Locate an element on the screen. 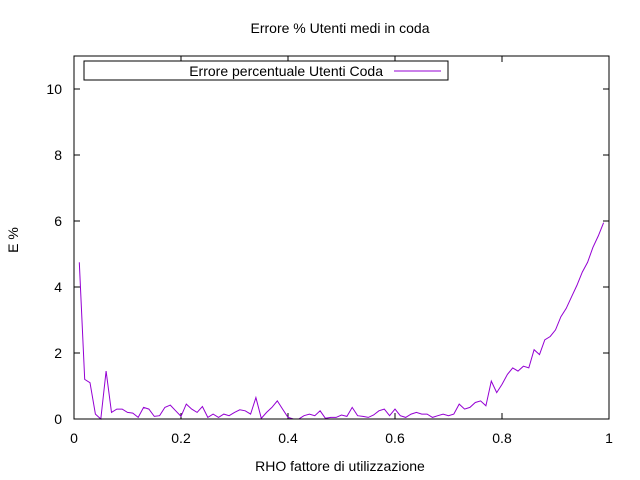 The image size is (640, 480). legend-entry-label: Errore percentuale Utenti Coda is located at coordinates (286, 71).